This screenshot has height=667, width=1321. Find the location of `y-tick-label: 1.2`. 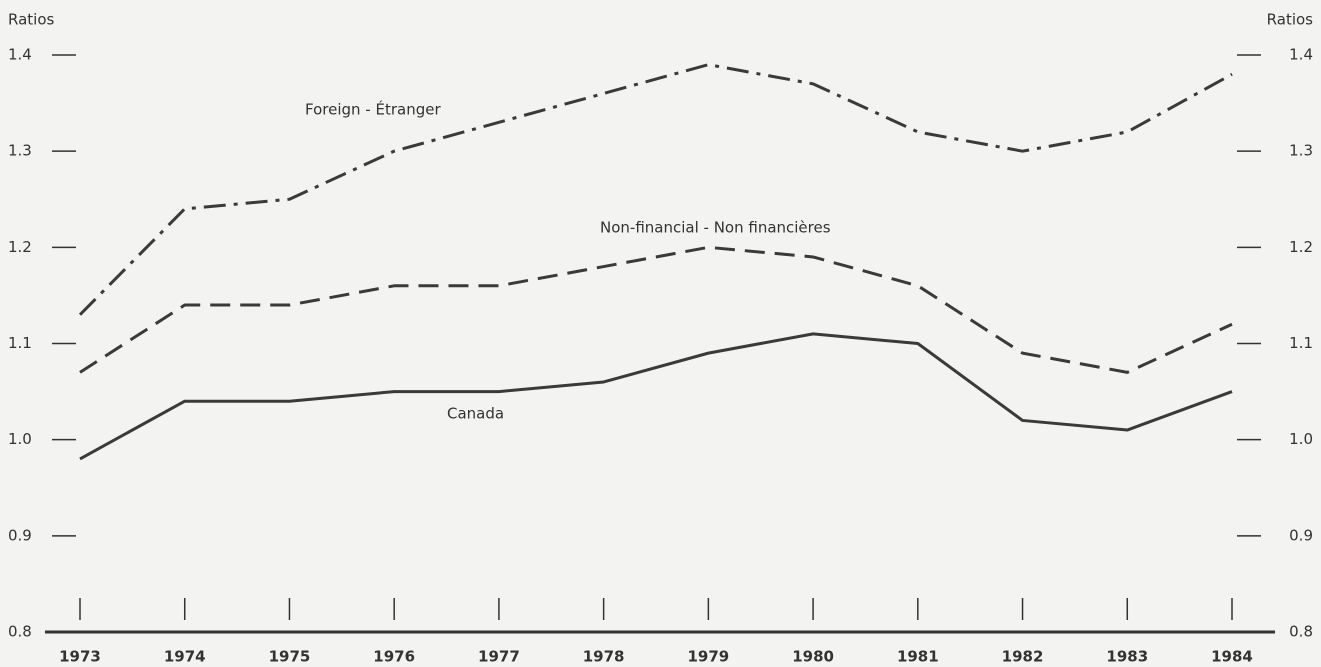

y-tick-label: 1.2 is located at coordinates (20, 247).